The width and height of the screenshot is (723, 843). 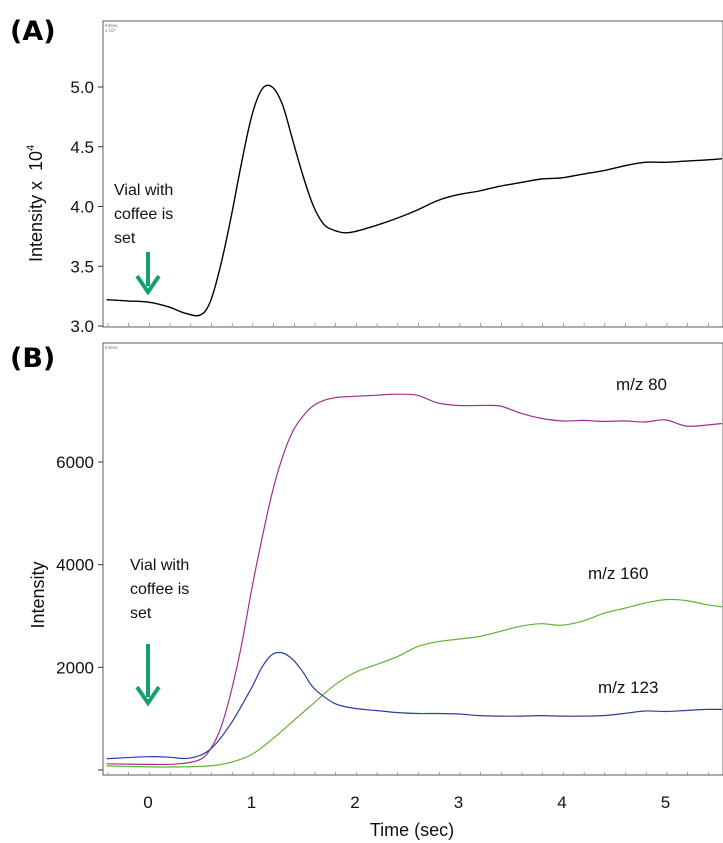 What do you see at coordinates (627, 536) in the screenshot?
I see `panel-b-series-labels: m/z 80 m/z 160 m/z 123` at bounding box center [627, 536].